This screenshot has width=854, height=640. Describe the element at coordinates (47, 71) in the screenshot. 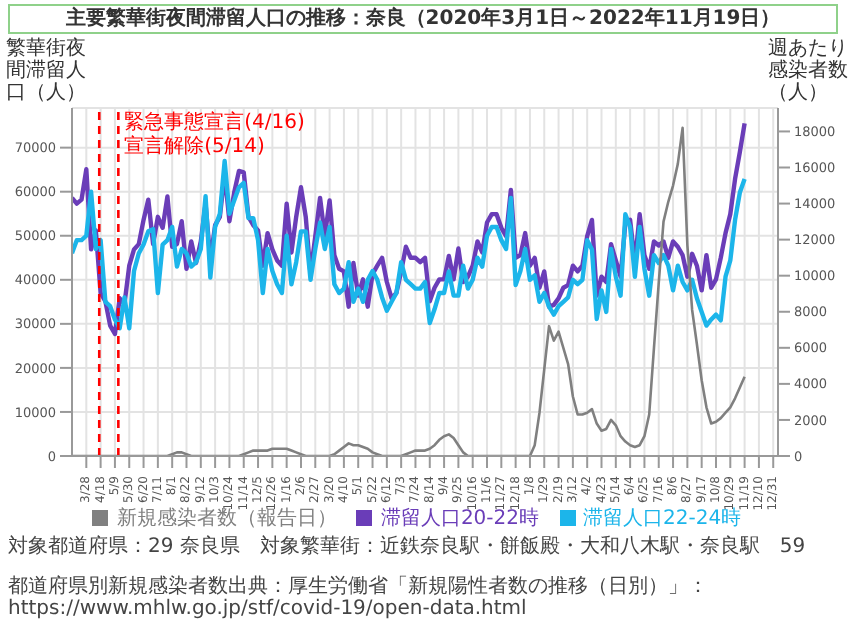

I see `y-axis-title: 繁華街夜間滞留人口（人）` at that location.